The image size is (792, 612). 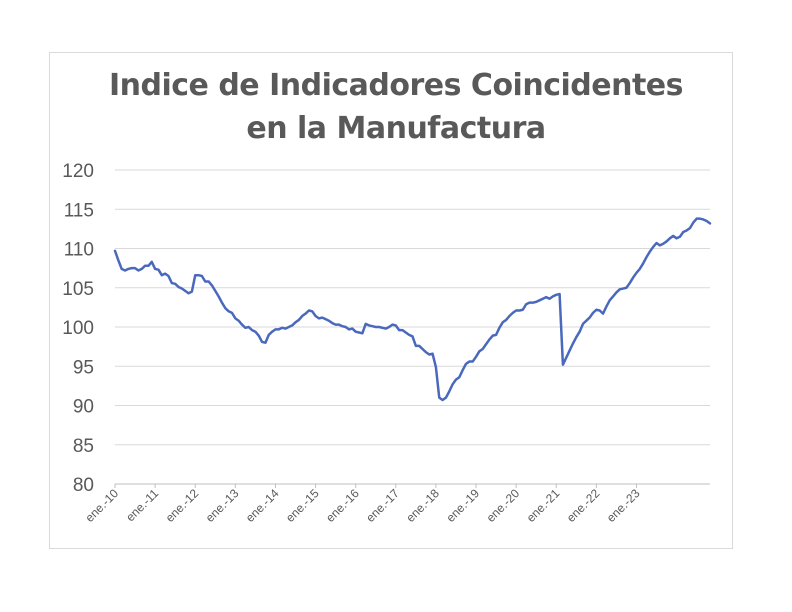 What do you see at coordinates (182, 505) in the screenshot?
I see `x-tick-label: ene.-12` at bounding box center [182, 505].